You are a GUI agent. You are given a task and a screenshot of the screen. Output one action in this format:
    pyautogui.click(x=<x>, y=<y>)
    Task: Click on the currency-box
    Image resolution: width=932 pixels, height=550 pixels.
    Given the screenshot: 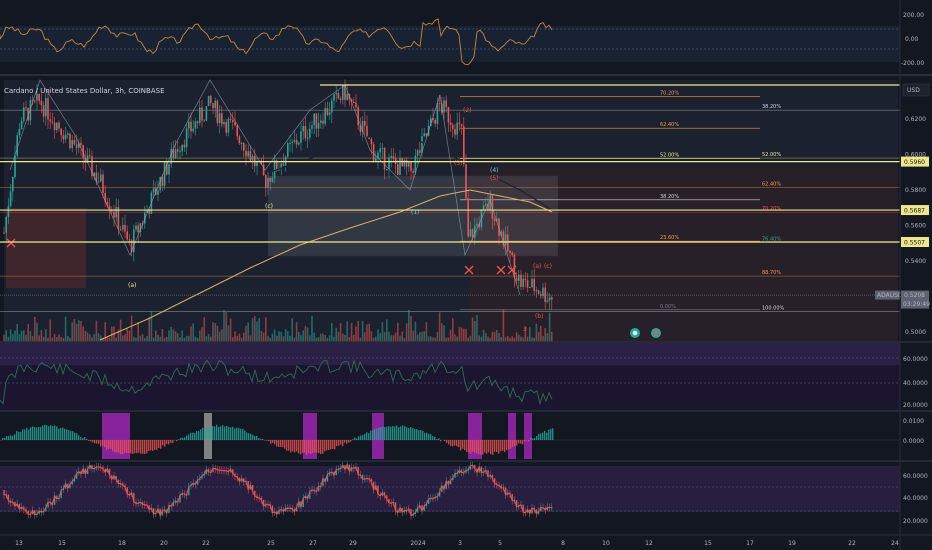 What is the action you would take?
    pyautogui.click(x=916, y=90)
    